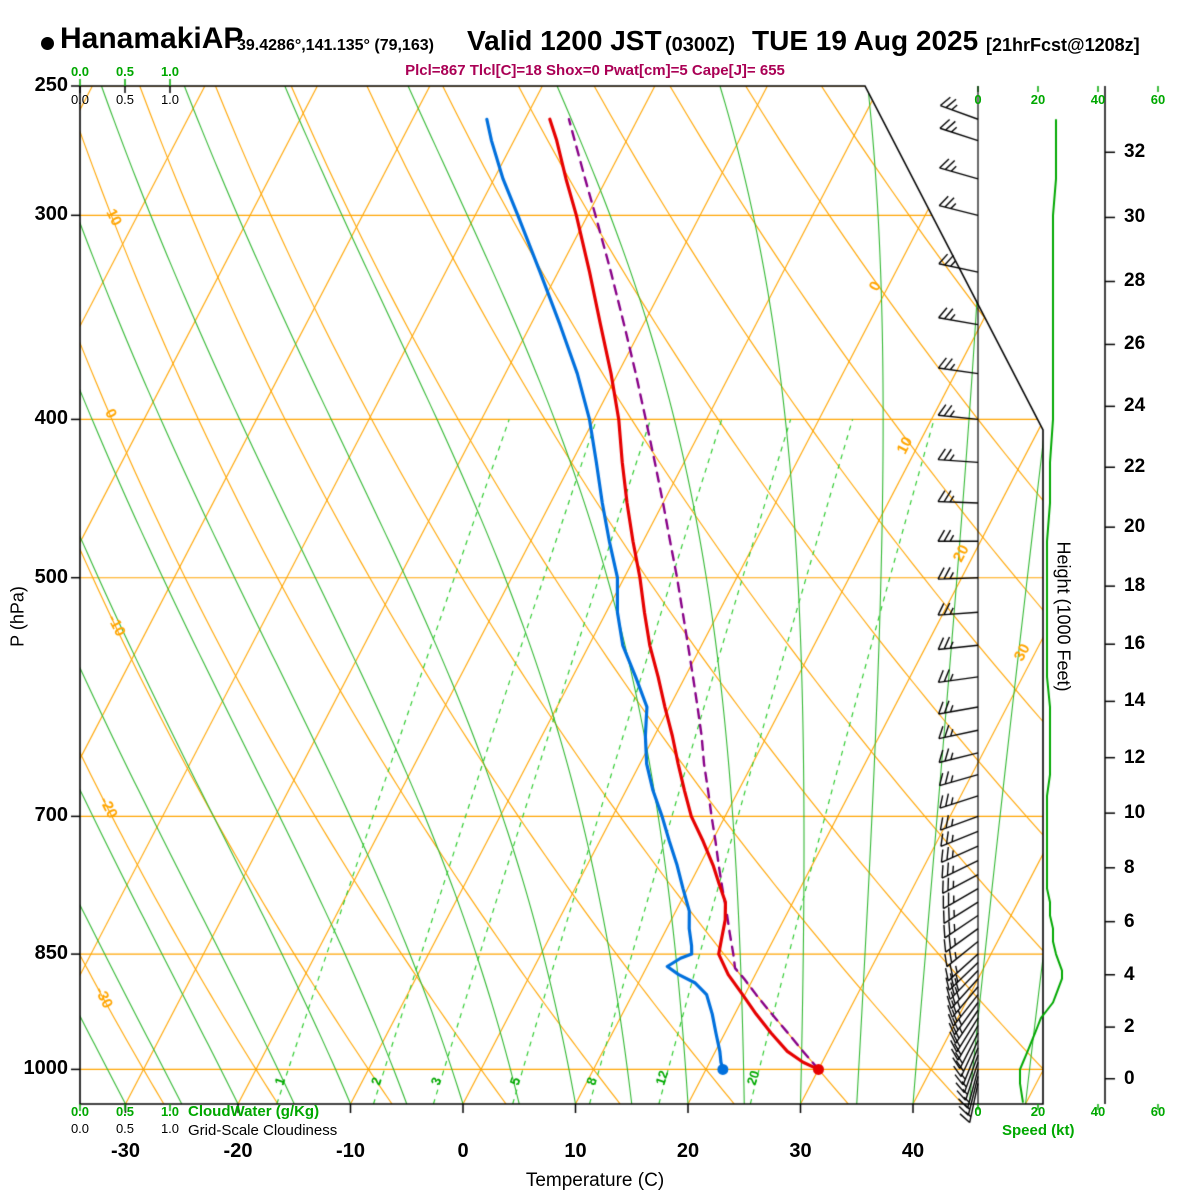 The height and width of the screenshot is (1200, 1200). What do you see at coordinates (51, 85) in the screenshot?
I see `tick-label: 250` at bounding box center [51, 85].